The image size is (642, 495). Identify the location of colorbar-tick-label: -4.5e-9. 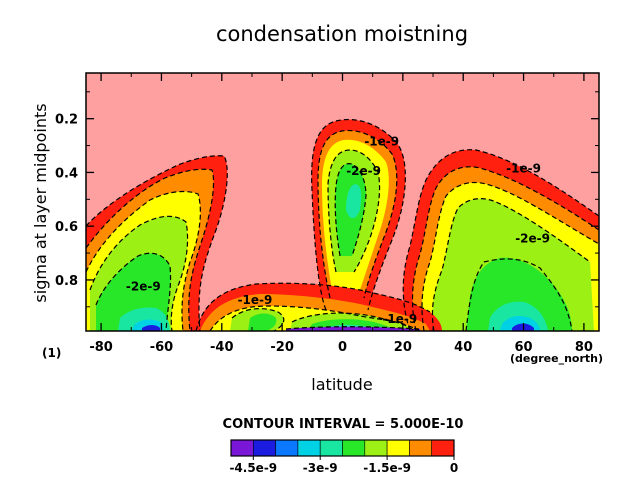
(253, 468).